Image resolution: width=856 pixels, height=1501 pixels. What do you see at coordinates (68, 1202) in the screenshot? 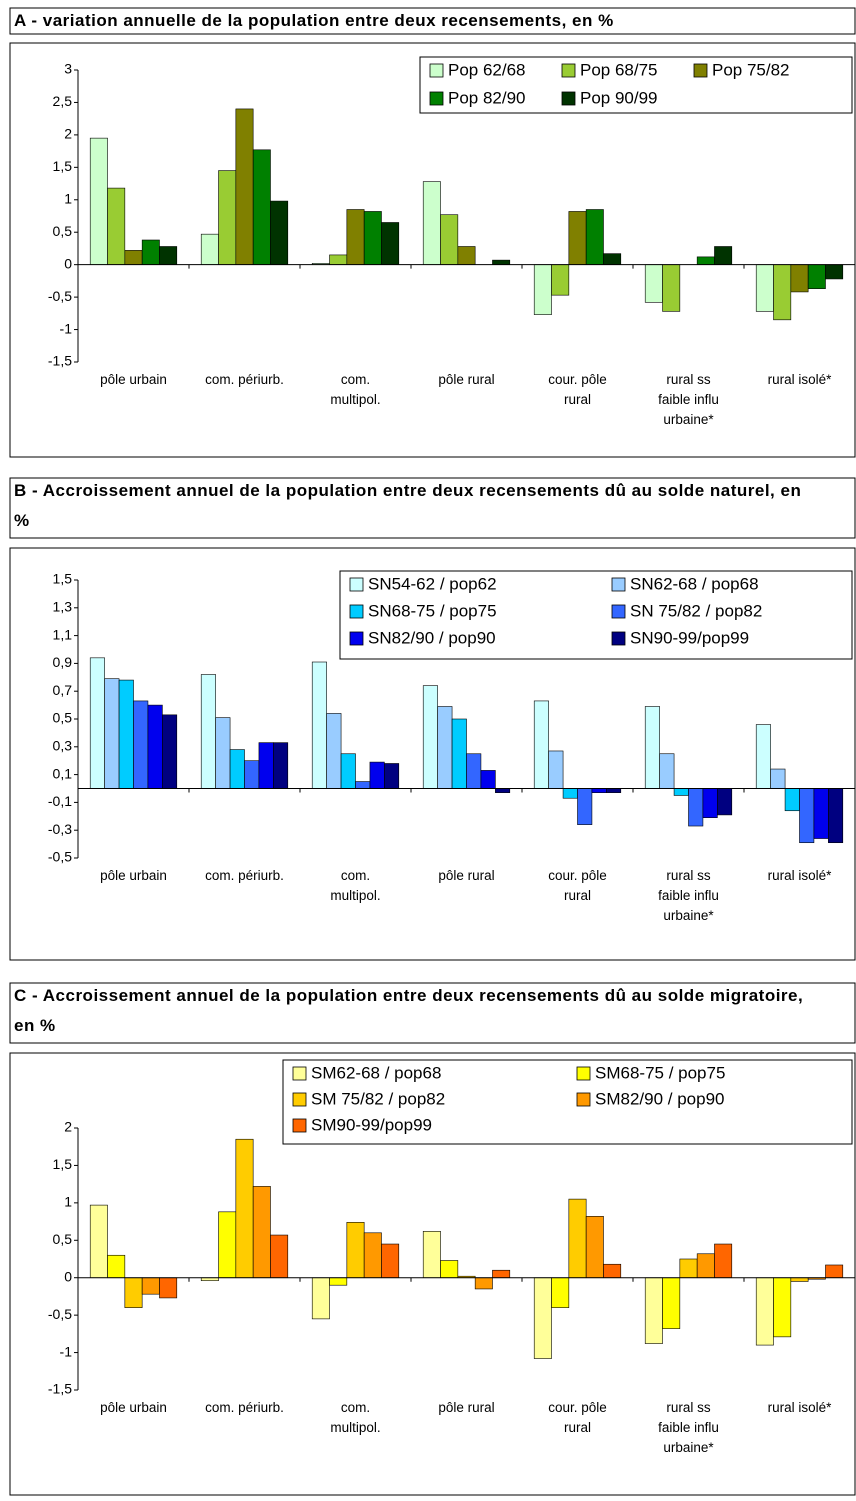
I see `y-tick-label: 1` at bounding box center [68, 1202].